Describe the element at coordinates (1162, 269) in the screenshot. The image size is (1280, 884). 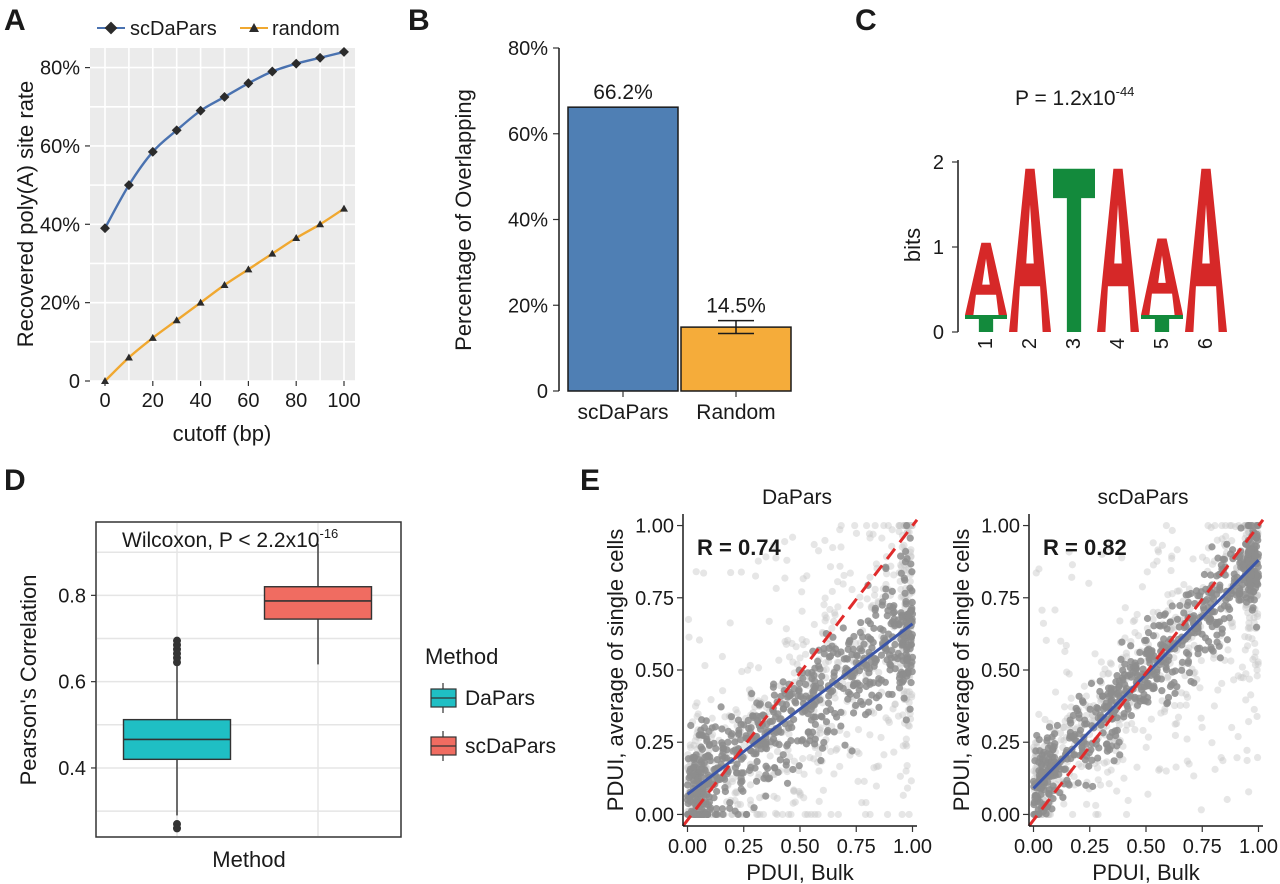
I see `logo-letter-a-counter` at that location.